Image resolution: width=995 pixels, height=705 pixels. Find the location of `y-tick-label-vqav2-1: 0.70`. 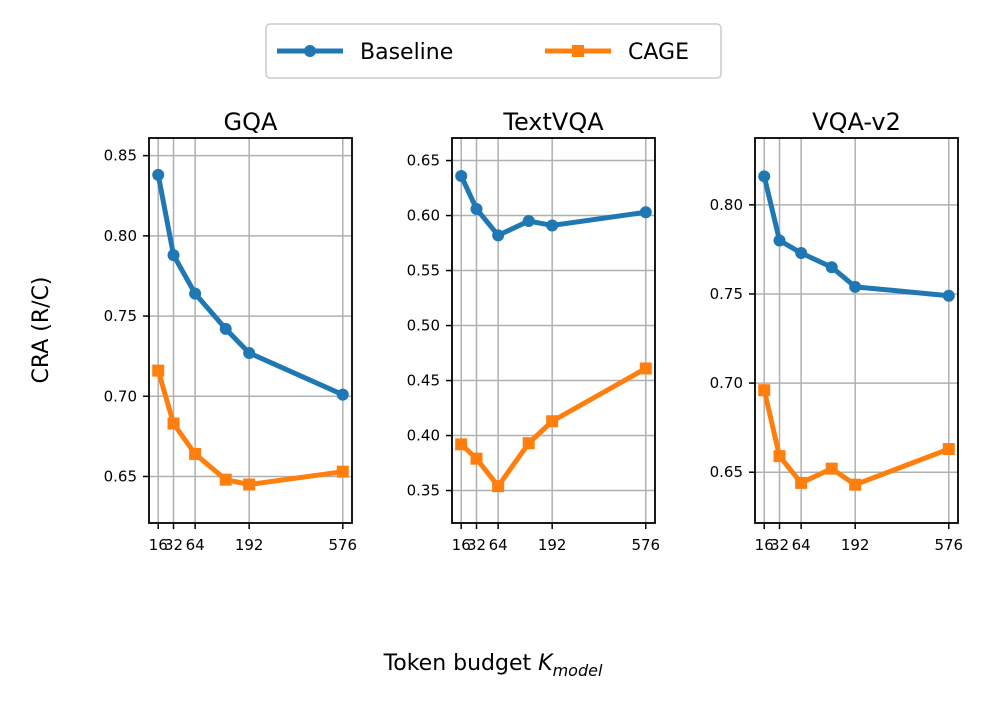

y-tick-label-vqav2-1: 0.70 is located at coordinates (726, 383).